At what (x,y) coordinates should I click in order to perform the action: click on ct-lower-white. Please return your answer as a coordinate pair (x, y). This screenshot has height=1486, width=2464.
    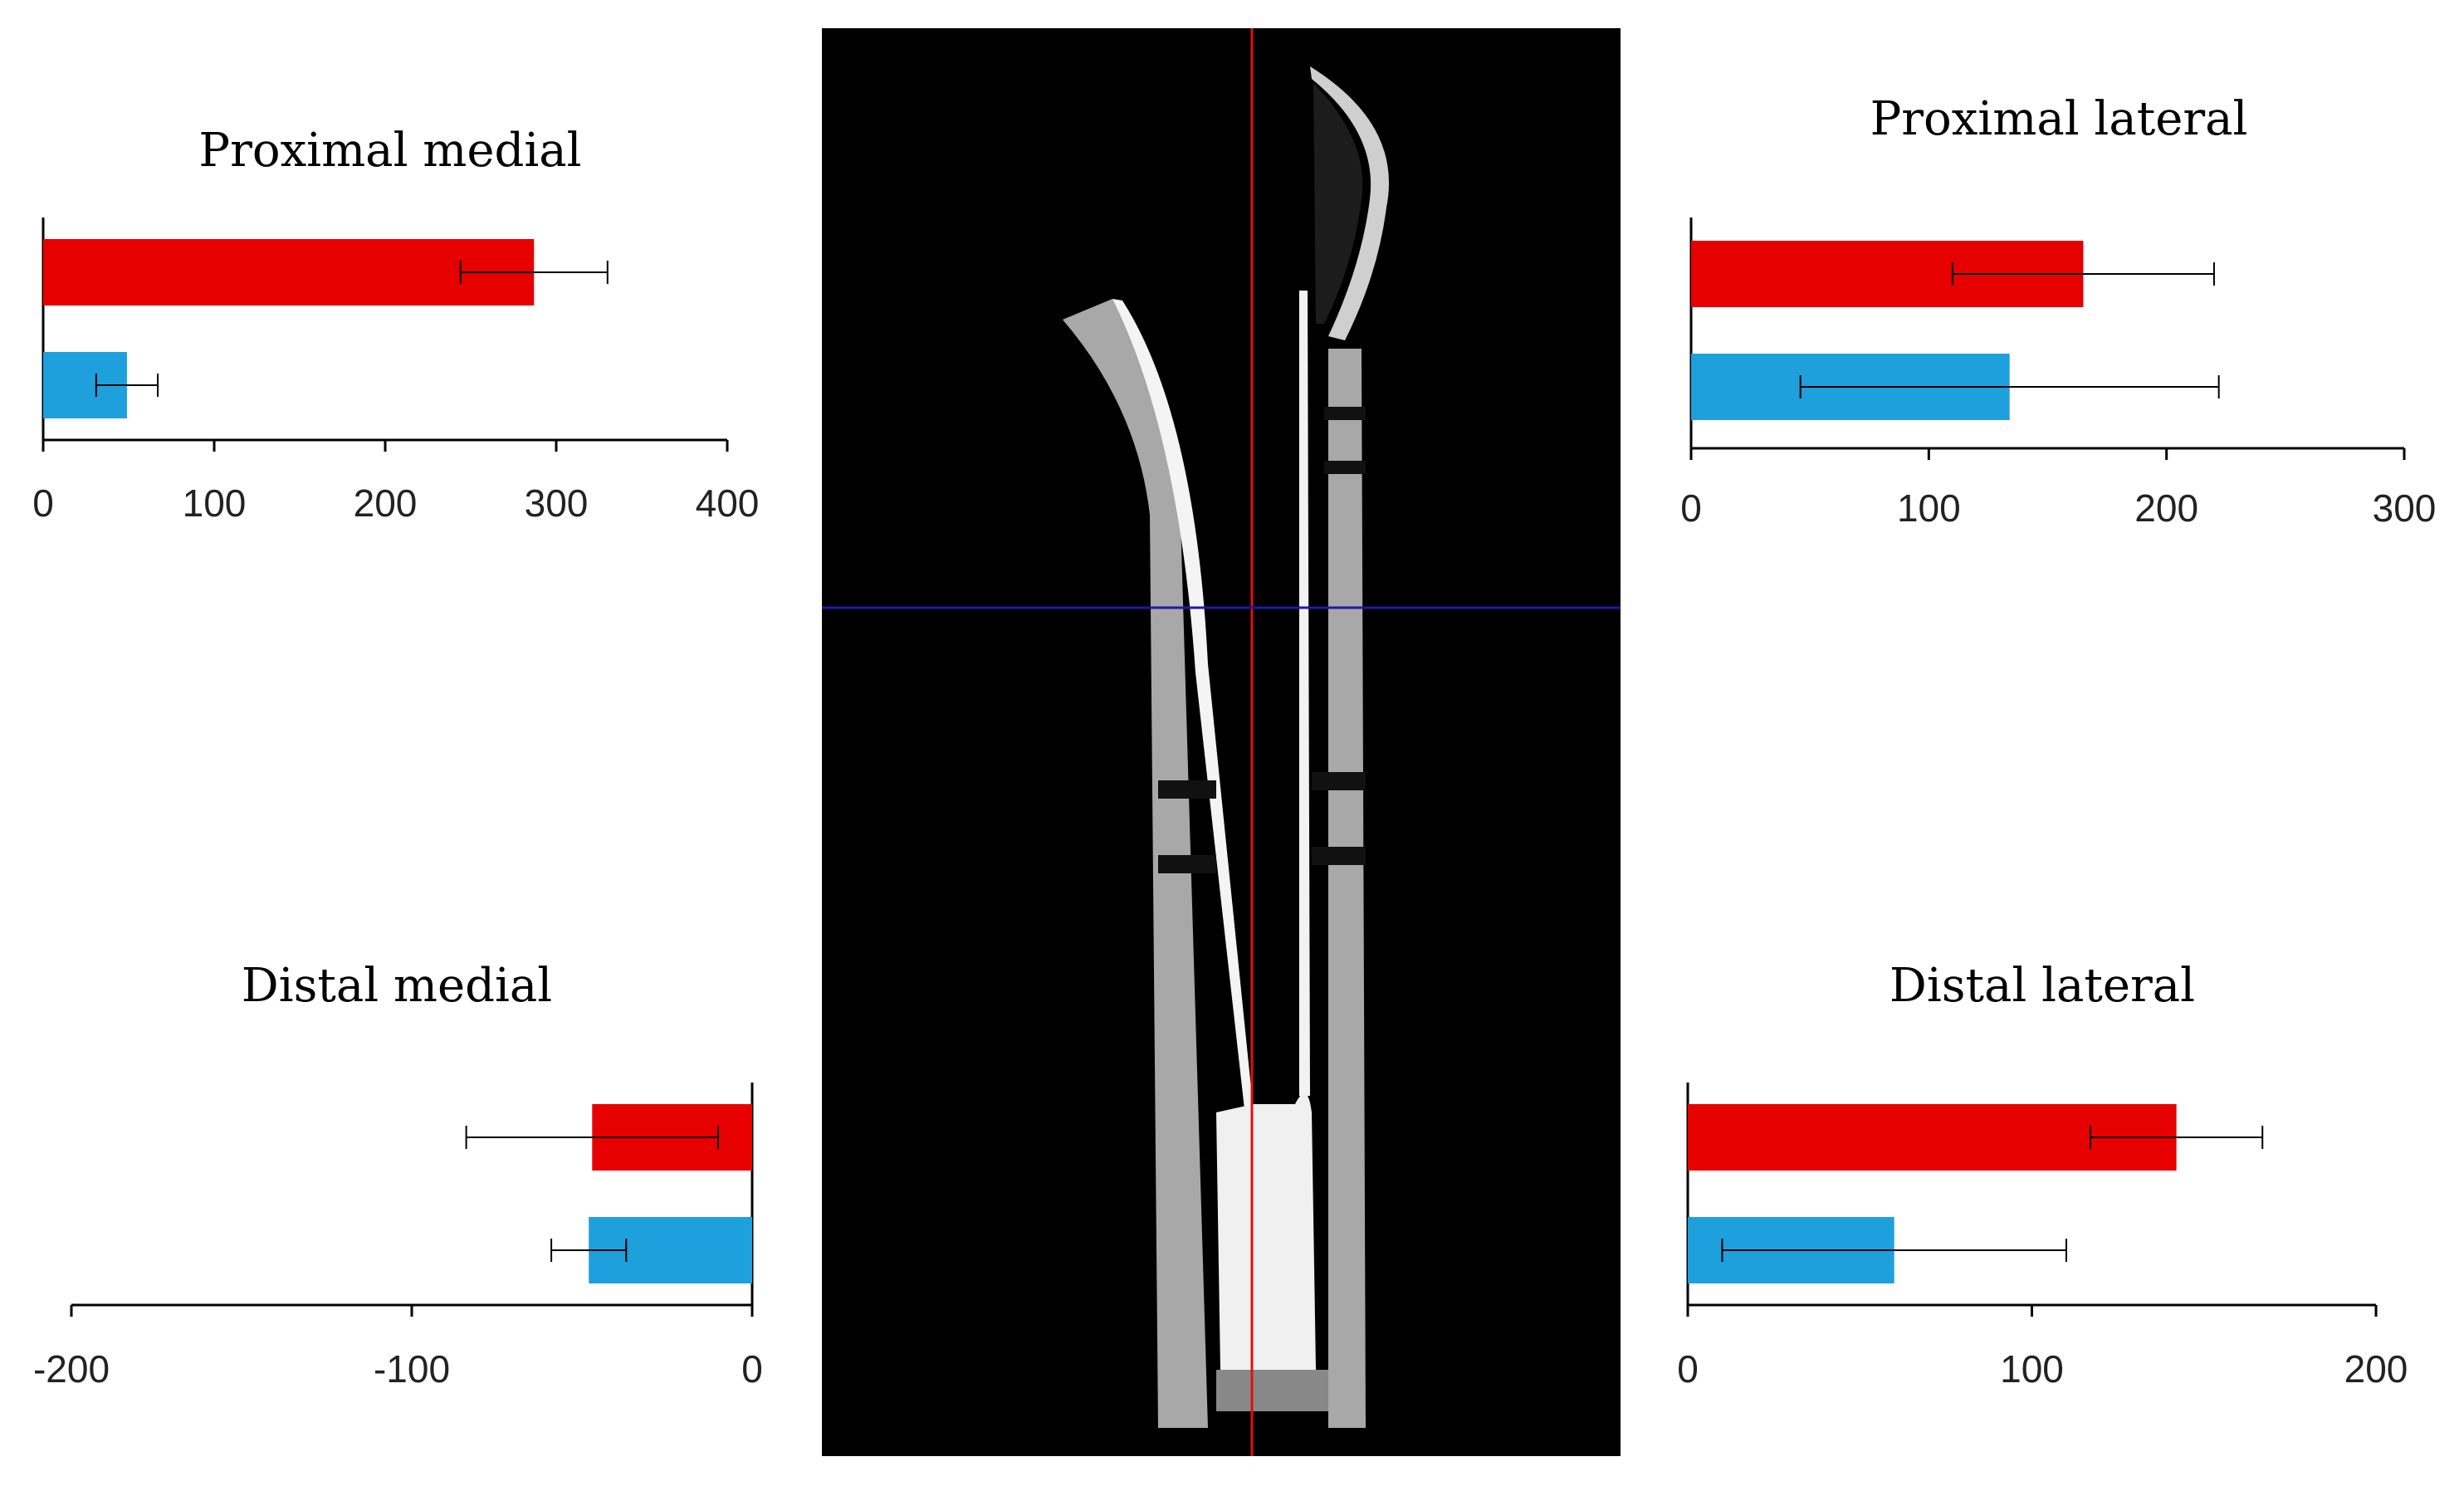
    Looking at the image, I should click on (1266, 1231).